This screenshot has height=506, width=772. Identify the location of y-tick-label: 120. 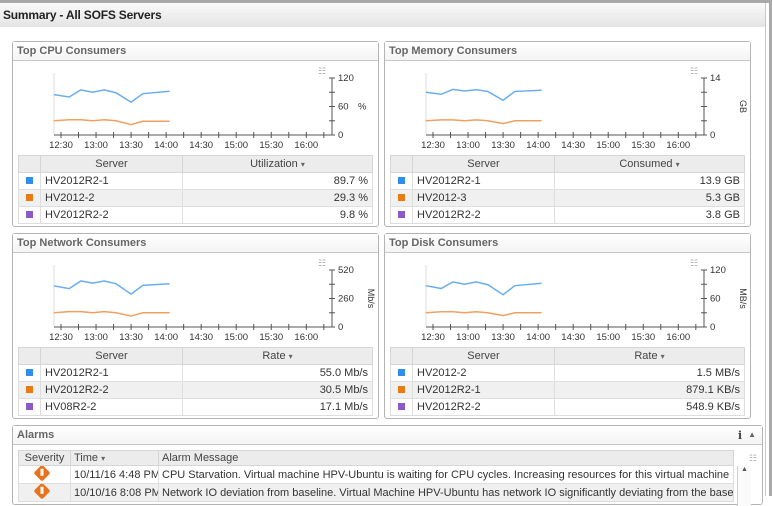
(346, 78).